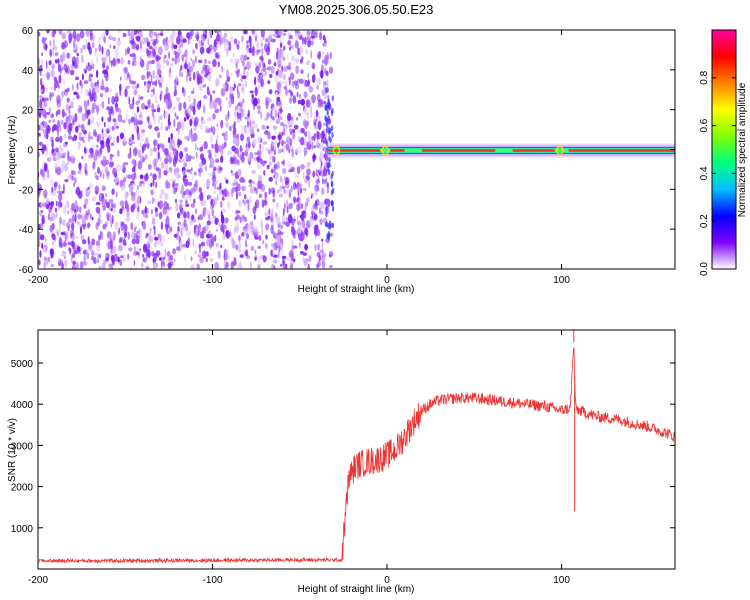 The height and width of the screenshot is (600, 750). What do you see at coordinates (28, 71) in the screenshot?
I see `spectrogram-y-tick-label: 40` at bounding box center [28, 71].